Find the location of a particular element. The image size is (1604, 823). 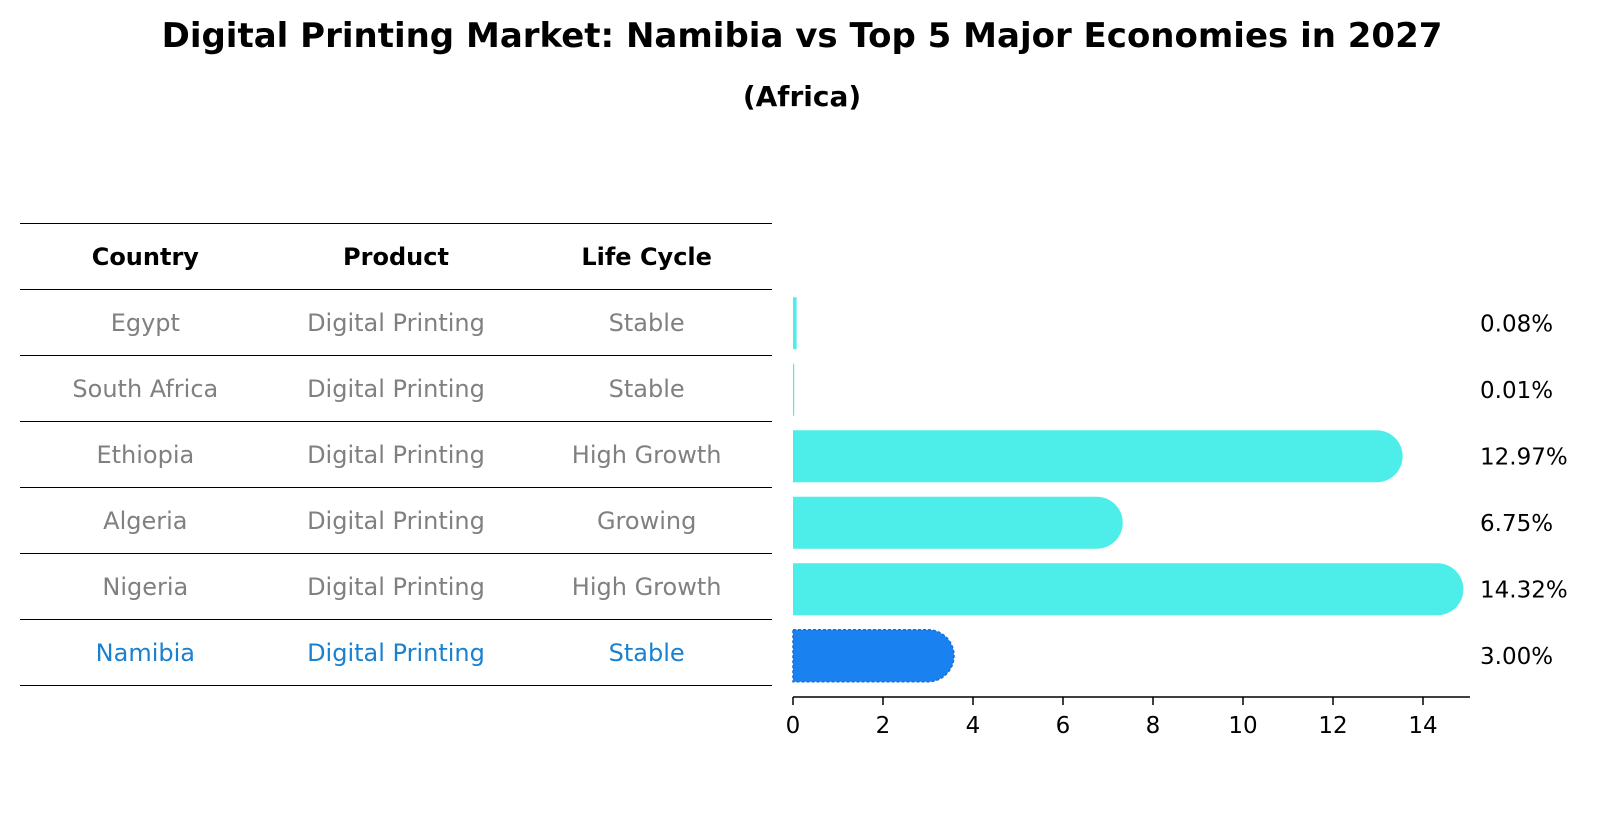

country-cell: Nigeria is located at coordinates (145, 586).